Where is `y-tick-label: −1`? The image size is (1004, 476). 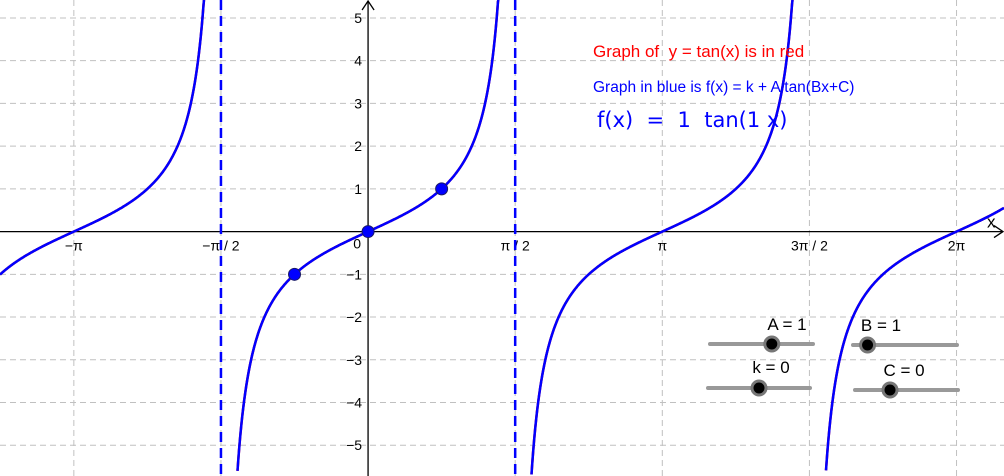 y-tick-label: −1 is located at coordinates (354, 274).